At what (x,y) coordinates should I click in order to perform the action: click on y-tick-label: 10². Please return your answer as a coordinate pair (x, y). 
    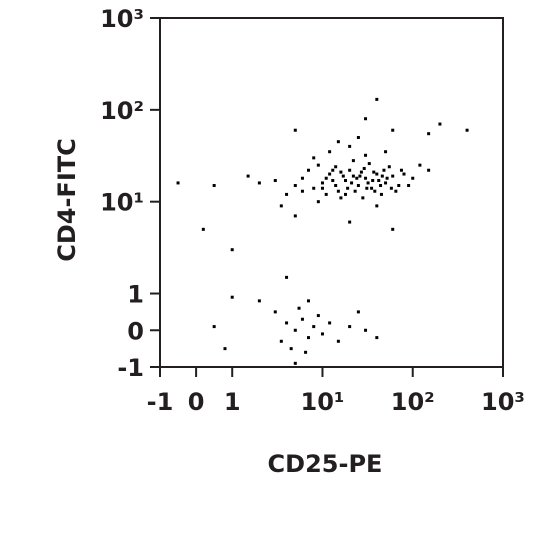
    Looking at the image, I should click on (122, 111).